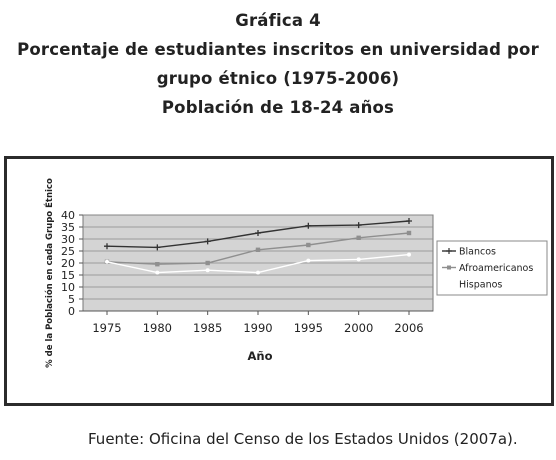 The image size is (556, 460). Describe the element at coordinates (308, 328) in the screenshot. I see `x-tick-label: 1995` at that location.